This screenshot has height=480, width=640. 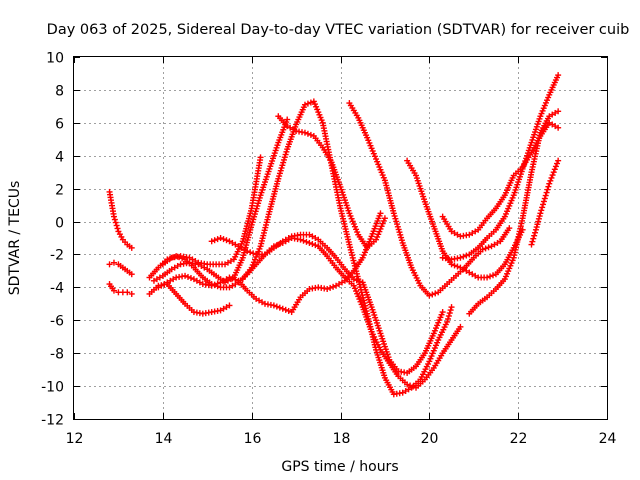 I want to click on y-tick-label: 4, so click(x=59, y=158).